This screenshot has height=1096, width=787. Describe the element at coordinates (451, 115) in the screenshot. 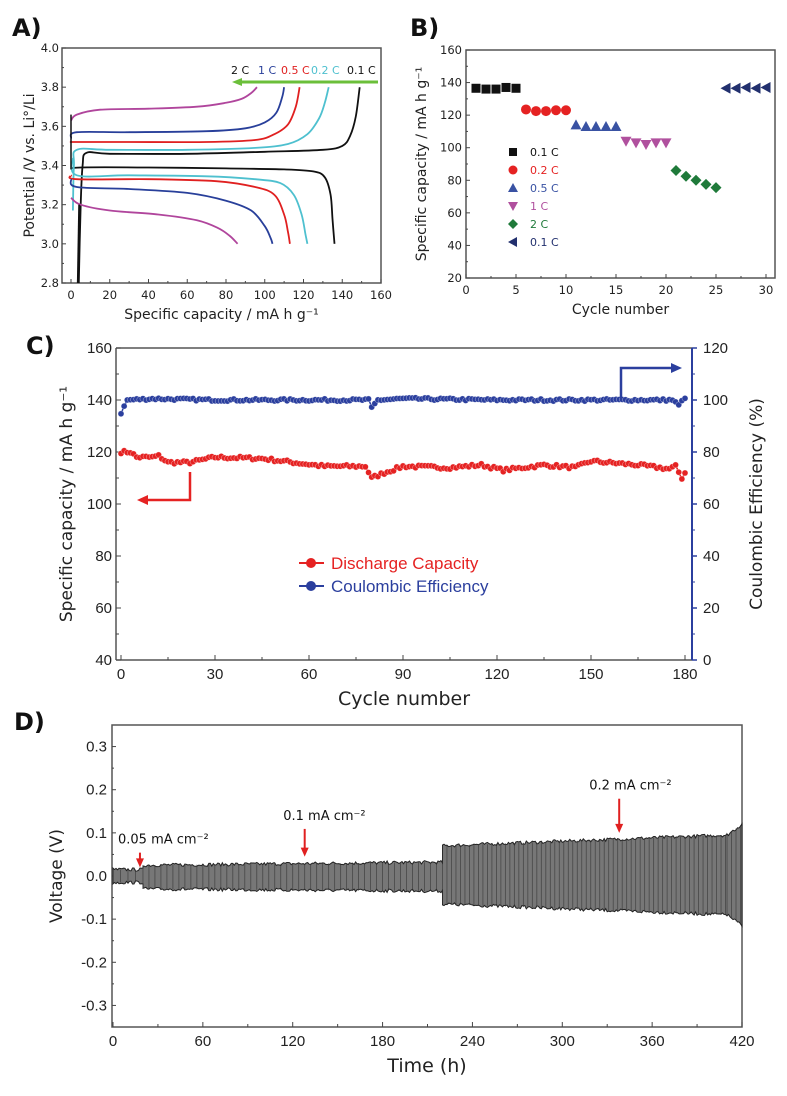

I see `y-tick-label: 120` at that location.